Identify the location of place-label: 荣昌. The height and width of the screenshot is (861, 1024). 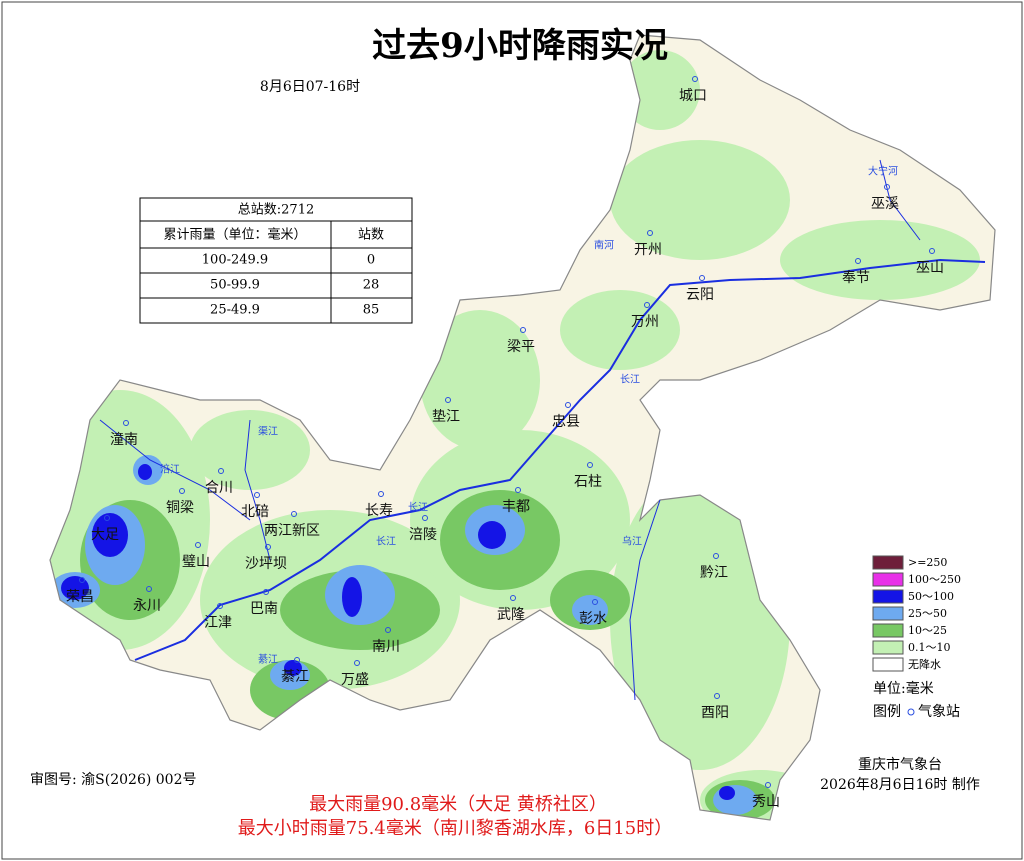
(80, 597).